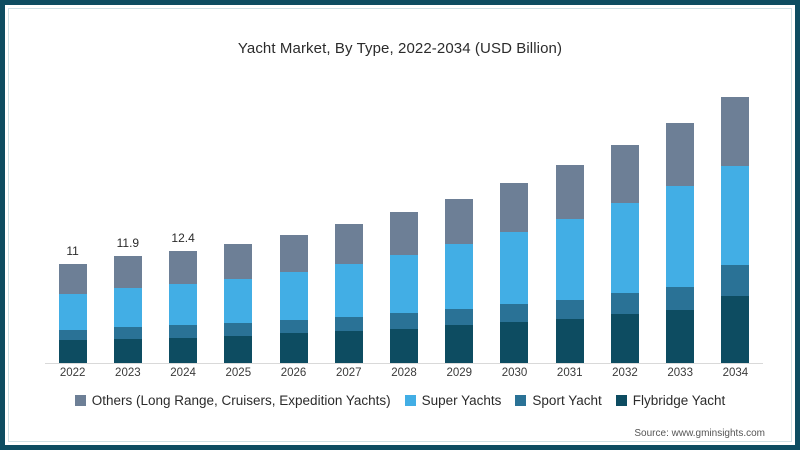 The image size is (800, 450). Describe the element at coordinates (72, 223) in the screenshot. I see `bar-column: 11` at that location.